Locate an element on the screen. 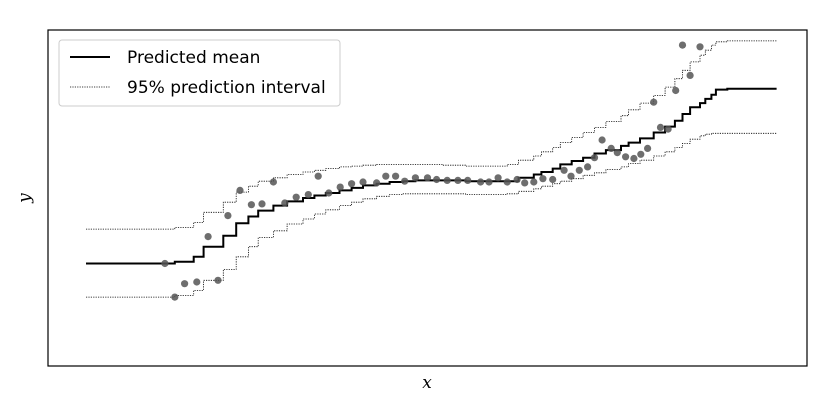 This screenshot has width=830, height=415. x-axis-label: x is located at coordinates (427, 383).